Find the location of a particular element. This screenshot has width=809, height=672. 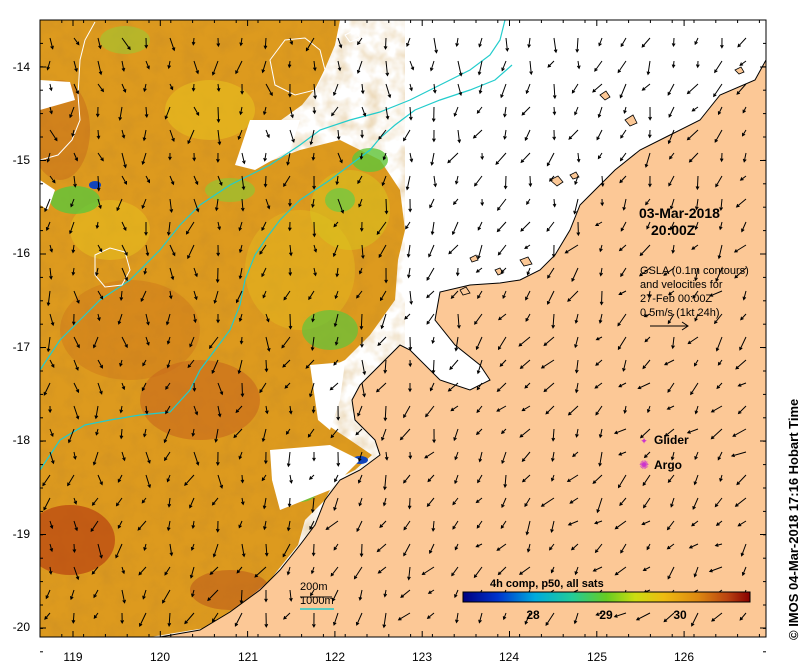

x-tick-label: 122 is located at coordinates (335, 657).